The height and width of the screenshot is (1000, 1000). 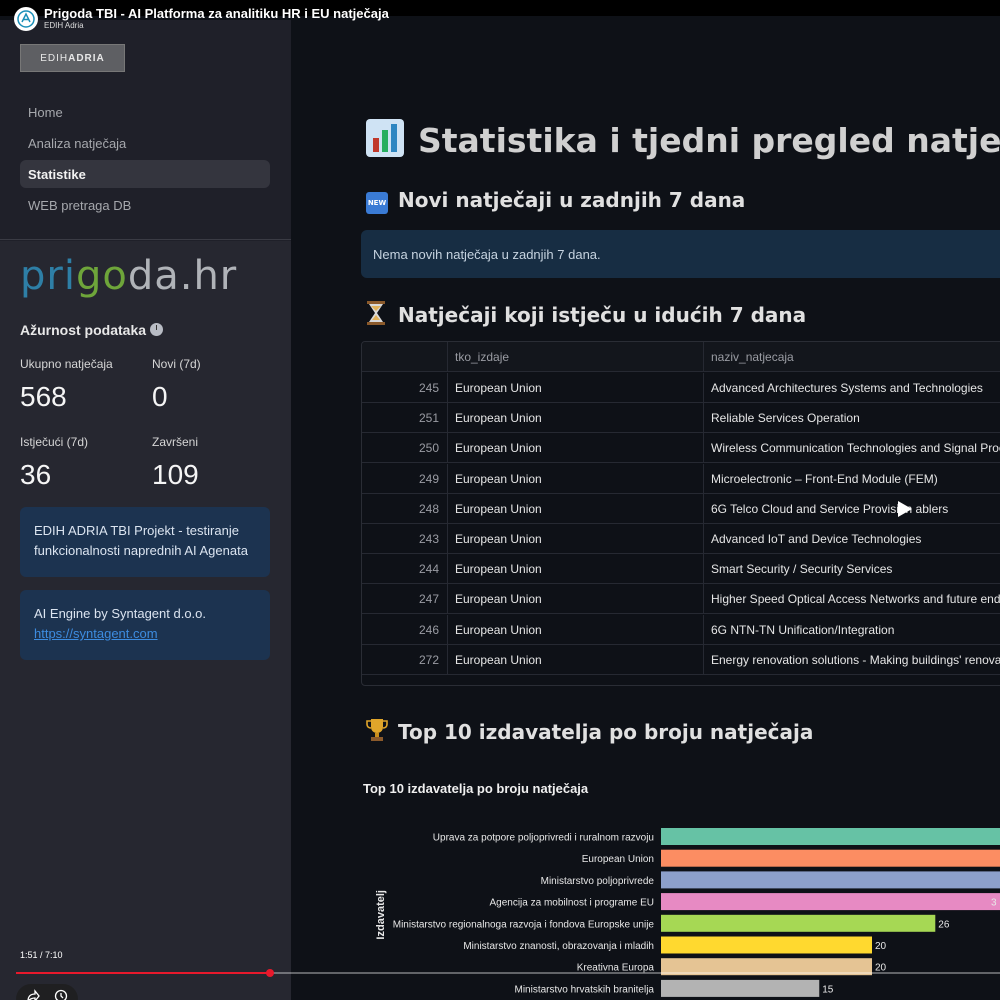 I want to click on section-new-text: Novi natječaji u zadnjih 7 dana, so click(x=572, y=200).